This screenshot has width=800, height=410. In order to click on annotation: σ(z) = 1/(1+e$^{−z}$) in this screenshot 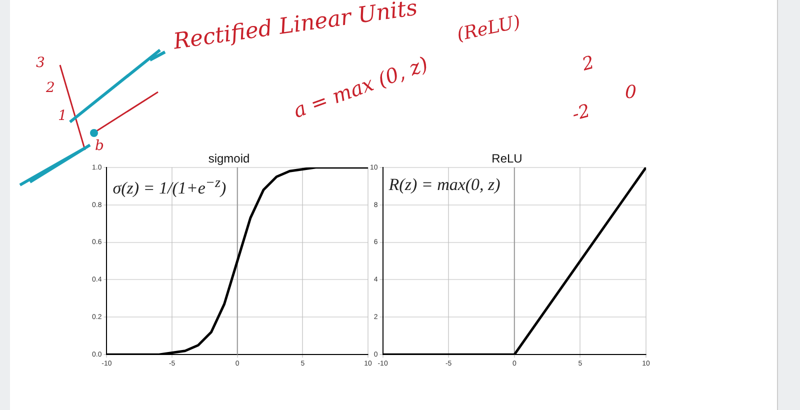, I will do `click(169, 187)`.